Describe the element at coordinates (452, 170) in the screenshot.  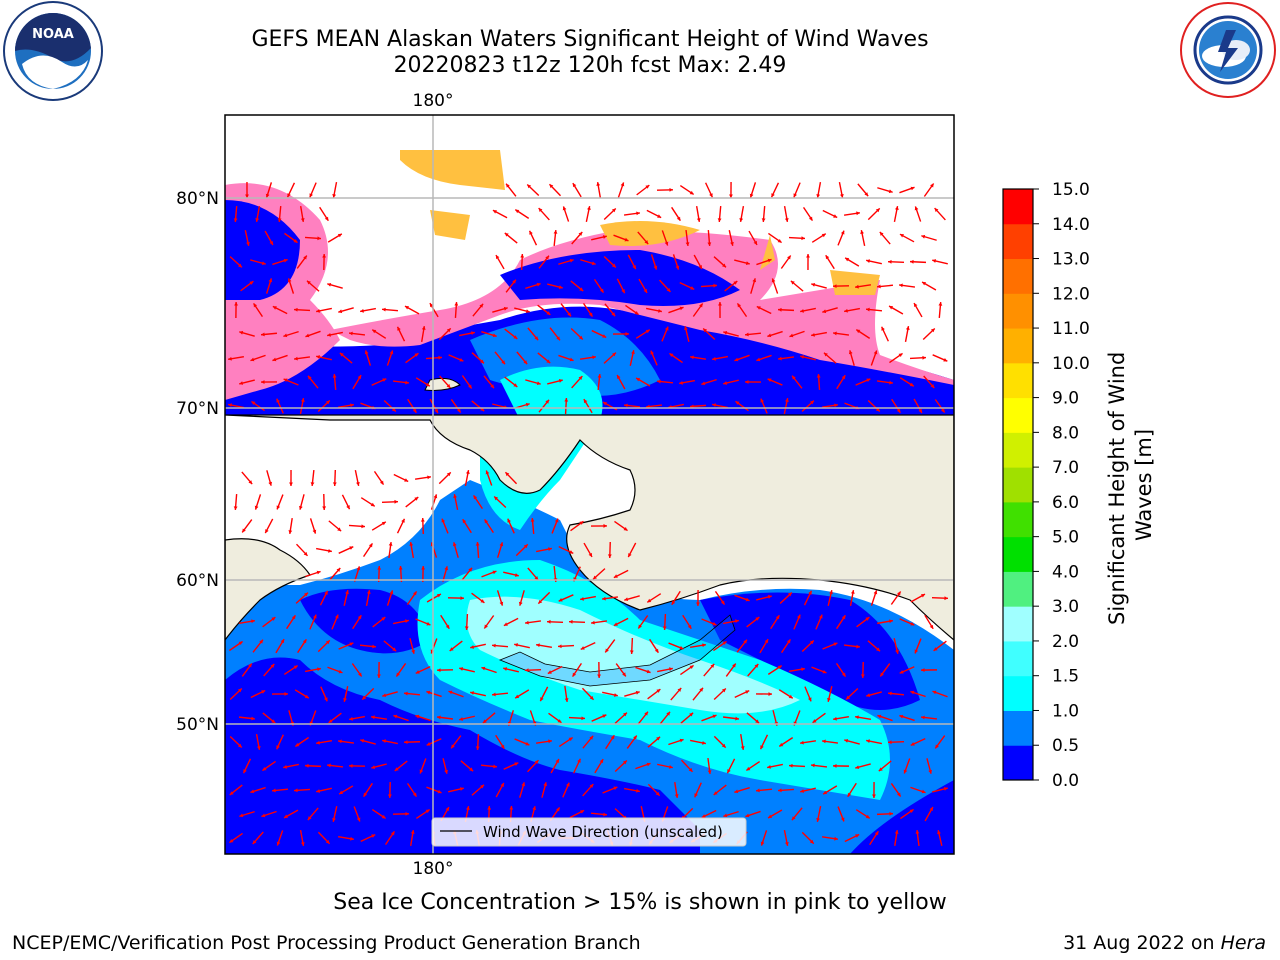
I see `sea-ice` at that location.